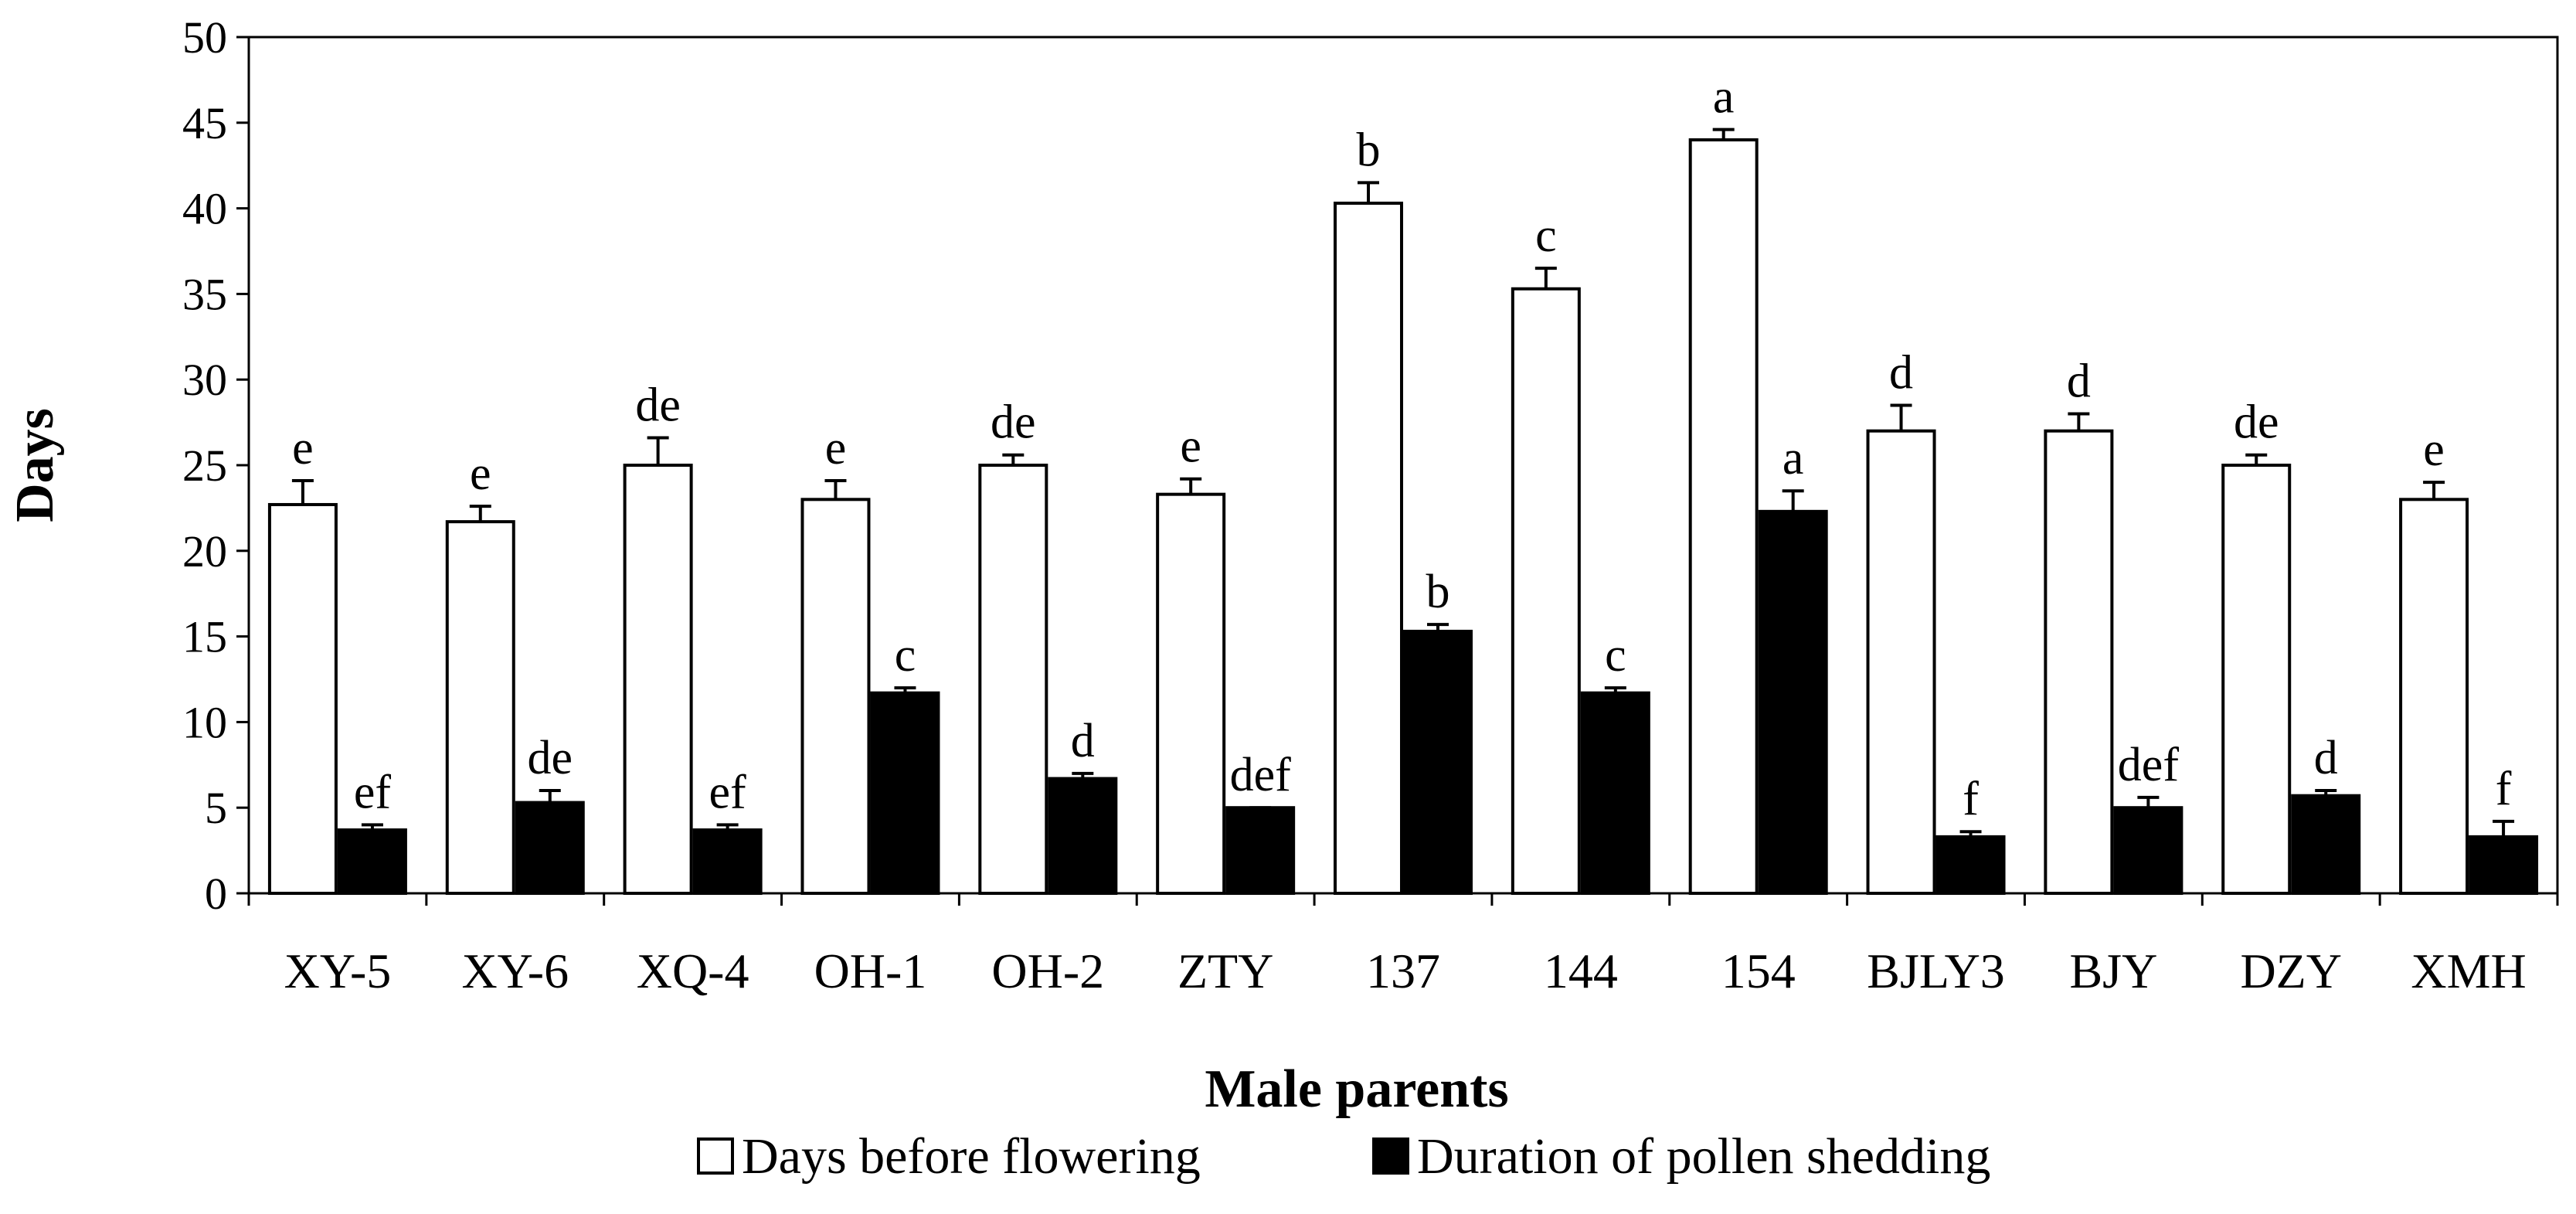  What do you see at coordinates (1390, 1156) in the screenshot?
I see `legend-swatch-pollen` at bounding box center [1390, 1156].